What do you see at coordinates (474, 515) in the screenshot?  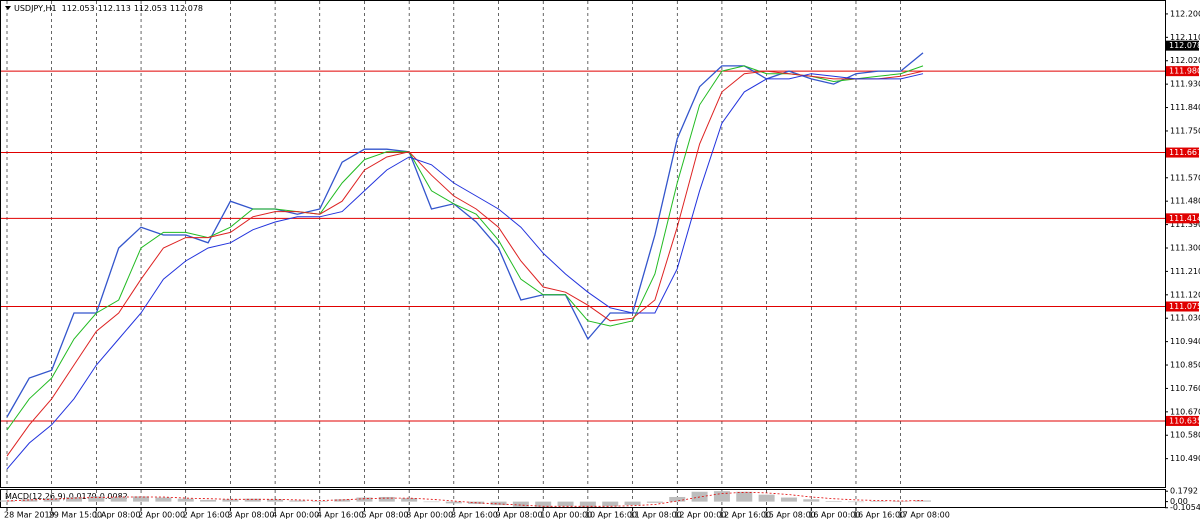 I see `x-tick-label: 8 Apr 16:00` at bounding box center [474, 515].